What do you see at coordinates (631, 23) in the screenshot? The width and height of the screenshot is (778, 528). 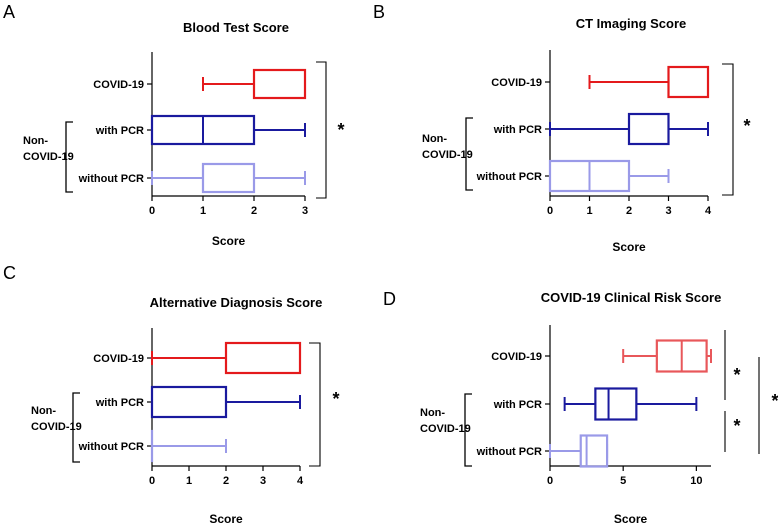 I see `chart-title: CT Imaging Score` at bounding box center [631, 23].